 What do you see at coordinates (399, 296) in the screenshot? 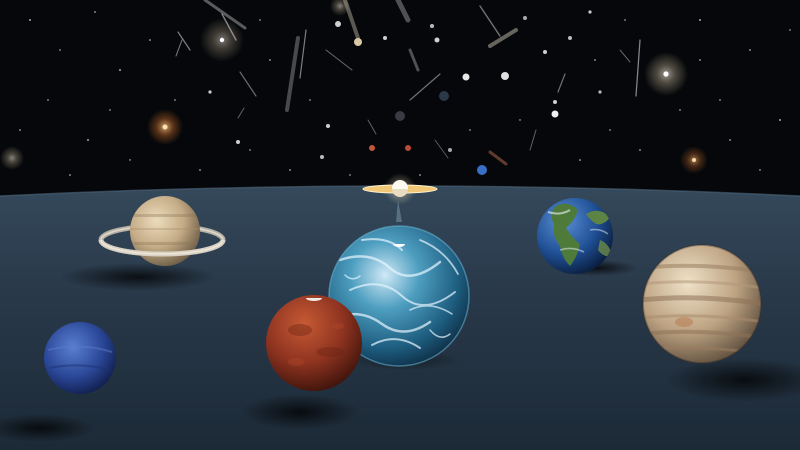
I see `planet-uranus` at bounding box center [399, 296].